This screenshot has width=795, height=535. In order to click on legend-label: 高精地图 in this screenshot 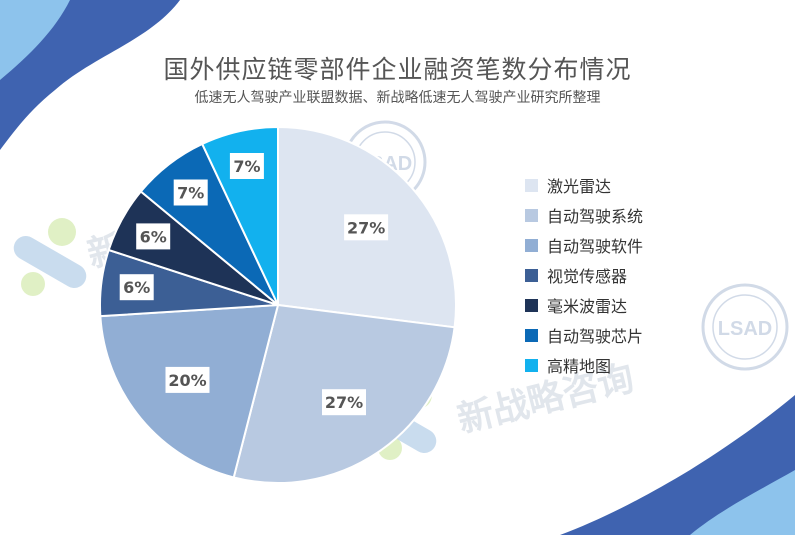, I will do `click(579, 366)`.